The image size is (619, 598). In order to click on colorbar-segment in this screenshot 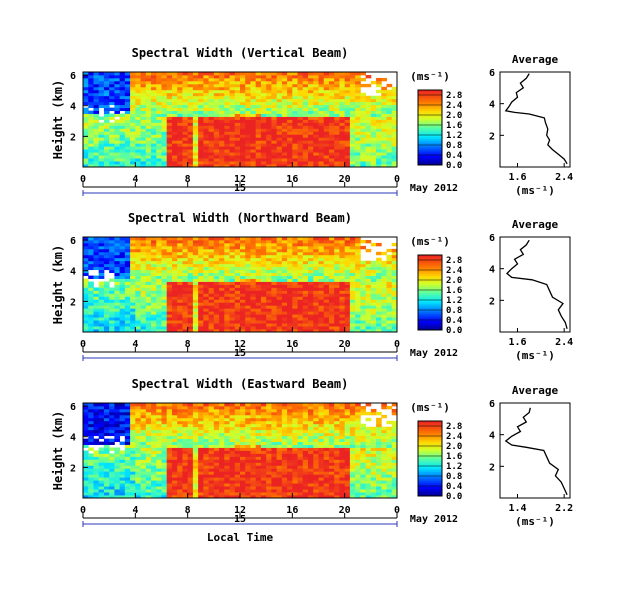, I will do `click(430, 295)`.